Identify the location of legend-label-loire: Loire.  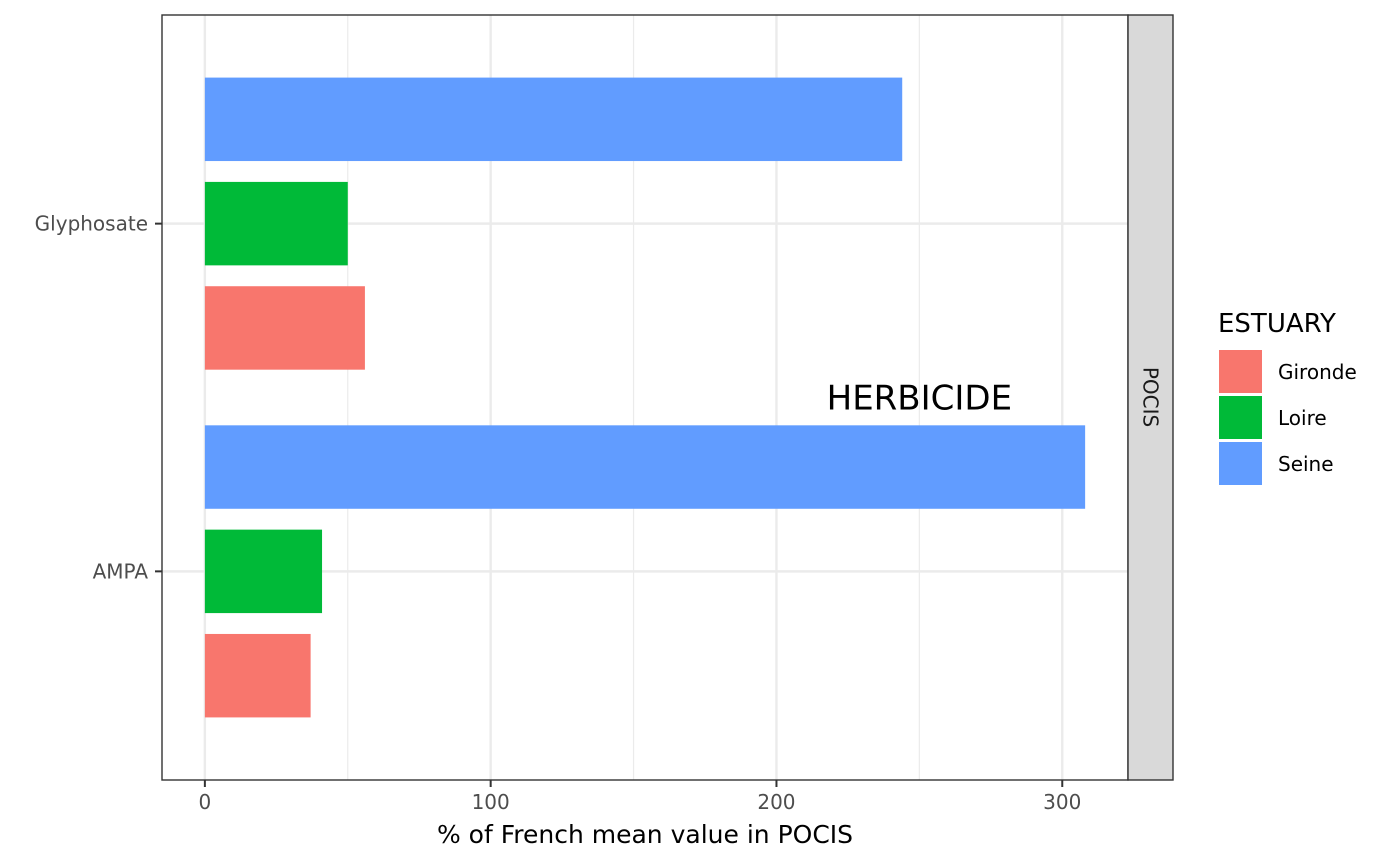
(1302, 418).